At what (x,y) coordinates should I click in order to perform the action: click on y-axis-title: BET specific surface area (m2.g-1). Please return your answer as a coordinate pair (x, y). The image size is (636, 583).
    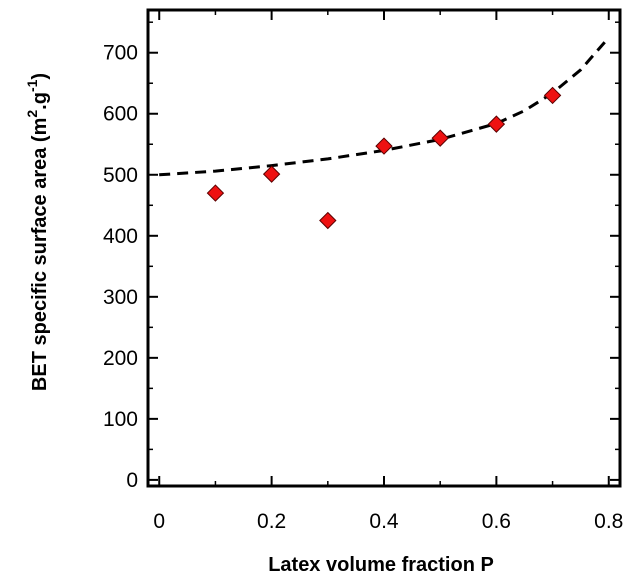
    Looking at the image, I should click on (37, 232).